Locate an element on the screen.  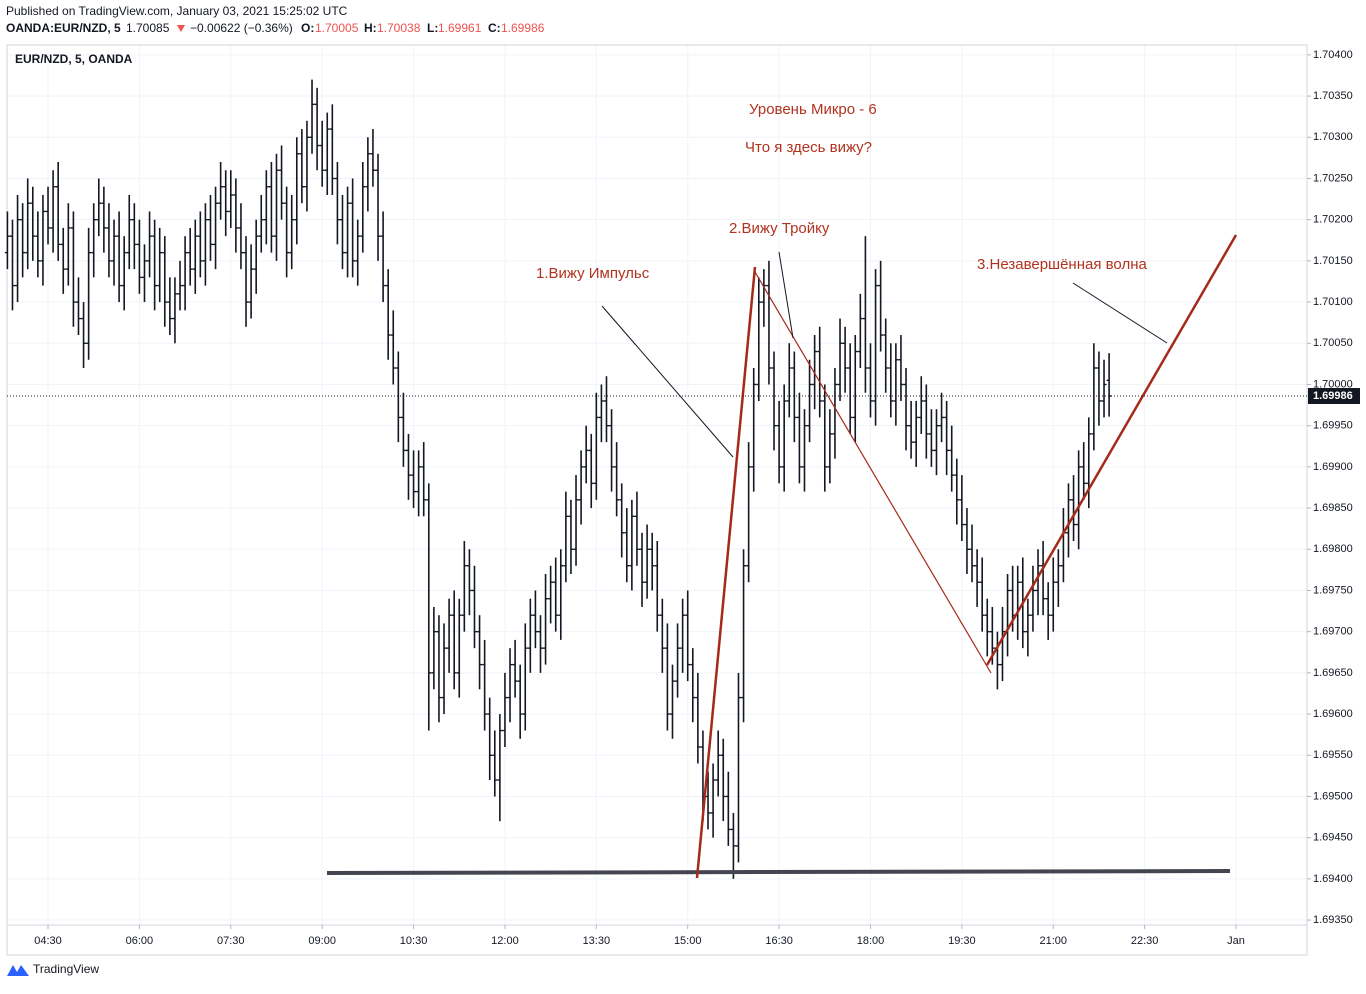
y-tick-label: 1.70050 is located at coordinates (1333, 343).